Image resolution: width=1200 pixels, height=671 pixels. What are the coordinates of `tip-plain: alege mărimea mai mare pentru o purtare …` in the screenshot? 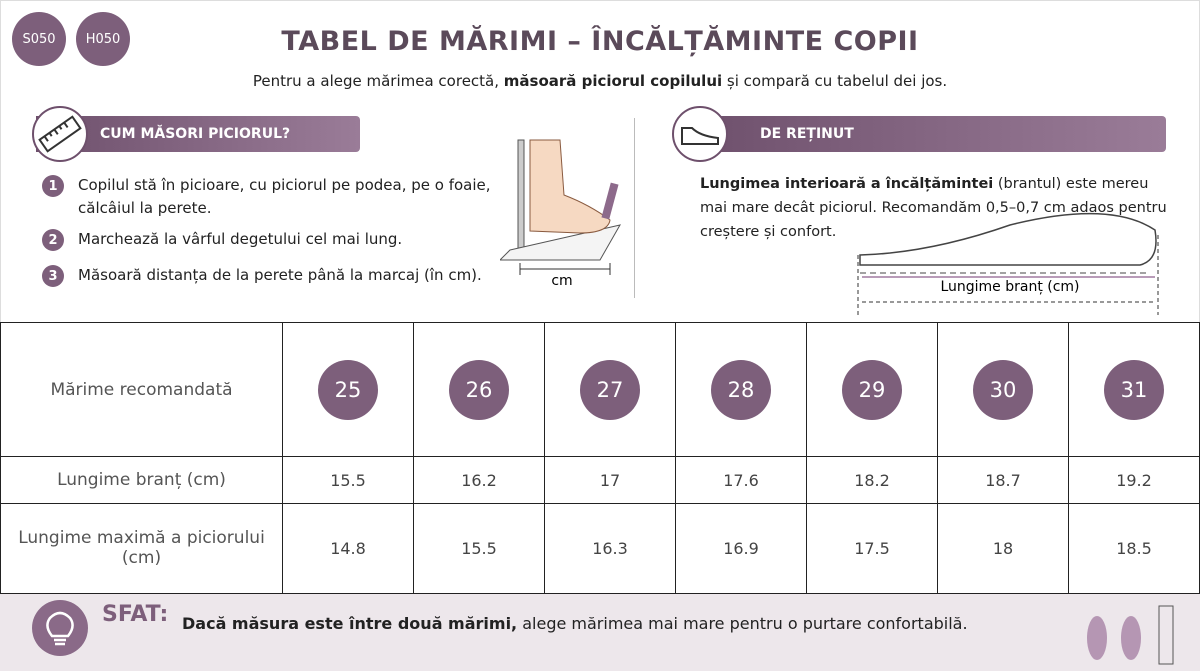 It's located at (742, 623).